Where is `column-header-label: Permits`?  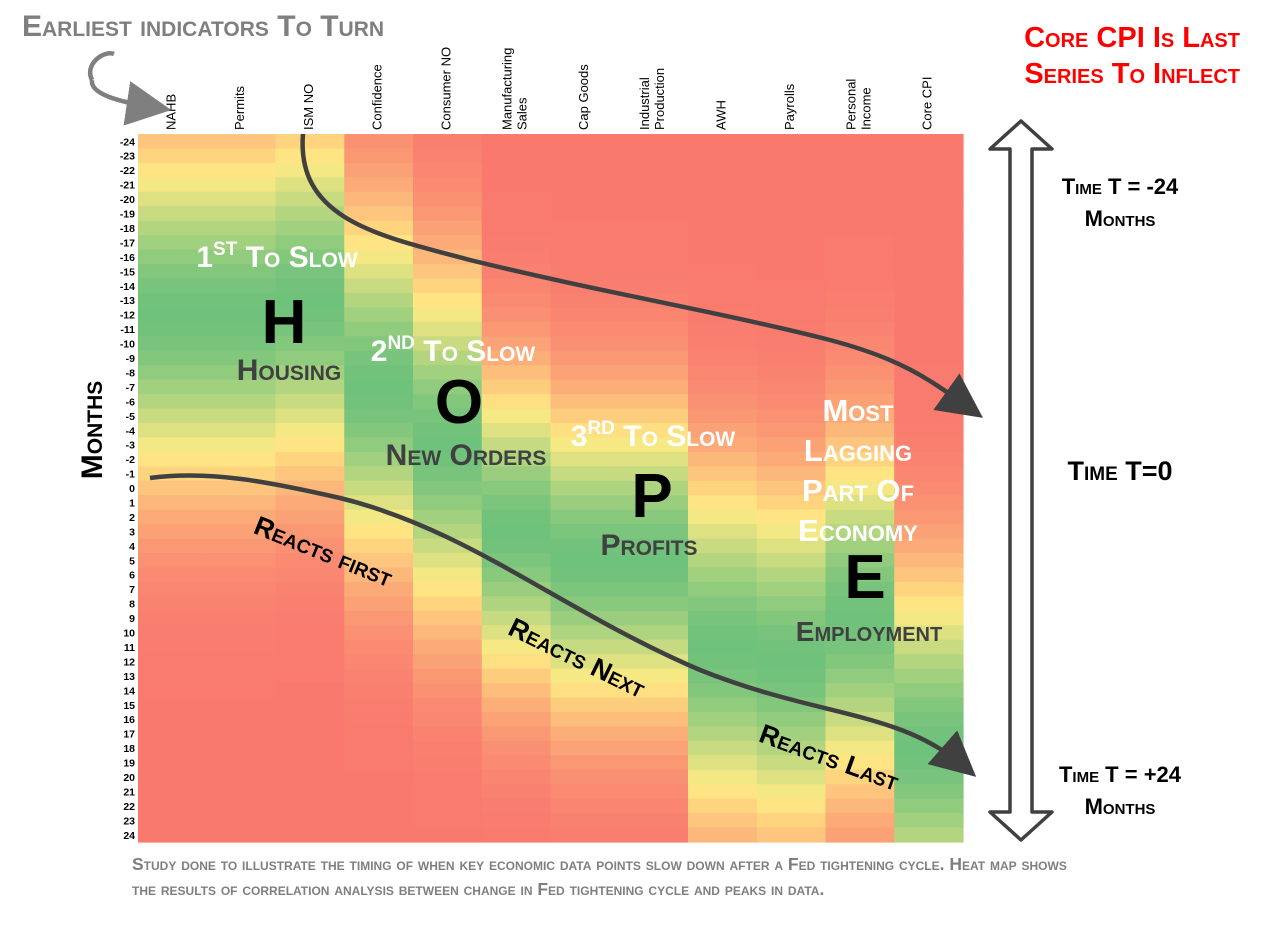
column-header-label: Permits is located at coordinates (239, 107).